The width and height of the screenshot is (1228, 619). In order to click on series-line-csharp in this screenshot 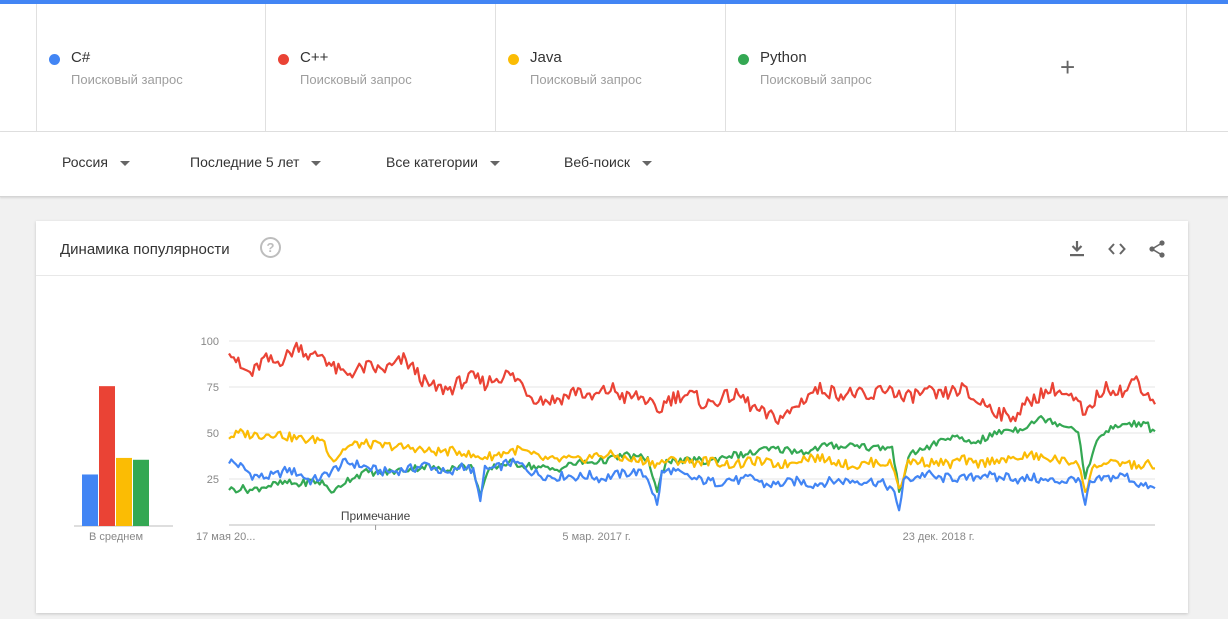, I will do `click(692, 484)`.